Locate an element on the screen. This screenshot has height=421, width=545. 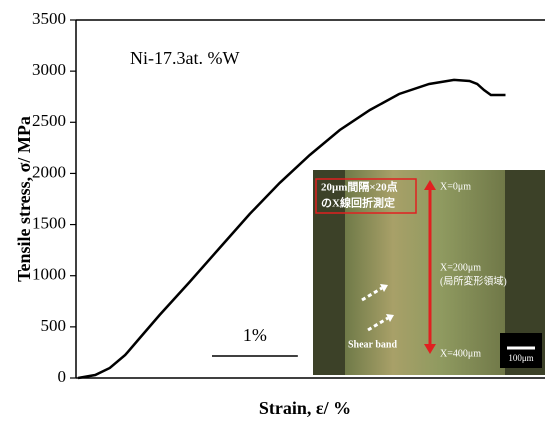
note-box is located at coordinates (366, 196).